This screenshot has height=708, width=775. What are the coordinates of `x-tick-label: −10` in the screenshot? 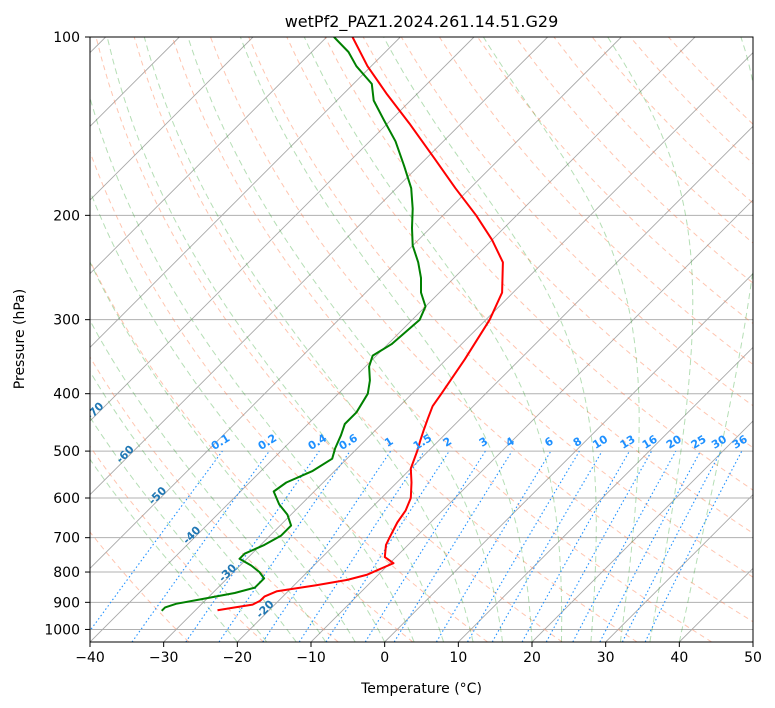 It's located at (311, 658).